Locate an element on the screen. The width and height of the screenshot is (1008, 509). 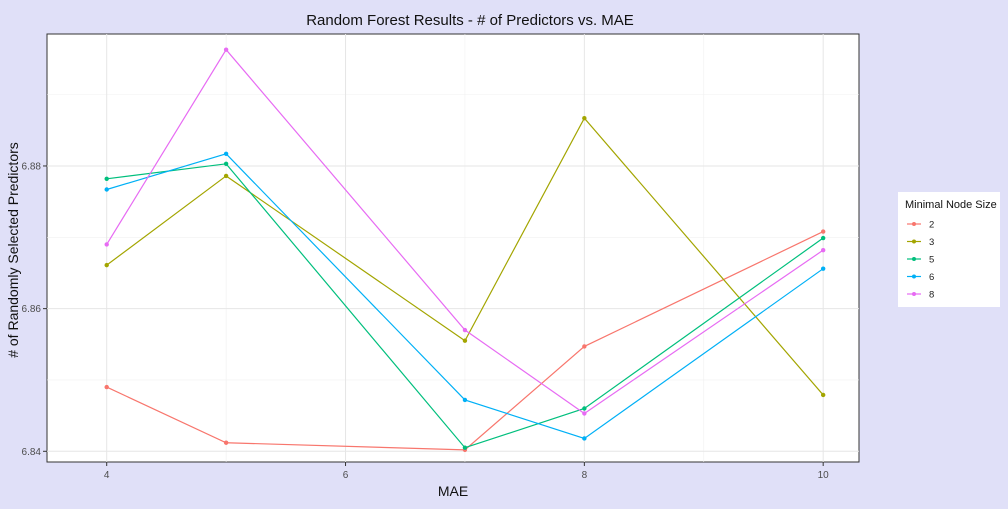
y-axis-label: # of Randomly Selected Predictors is located at coordinates (13, 250).